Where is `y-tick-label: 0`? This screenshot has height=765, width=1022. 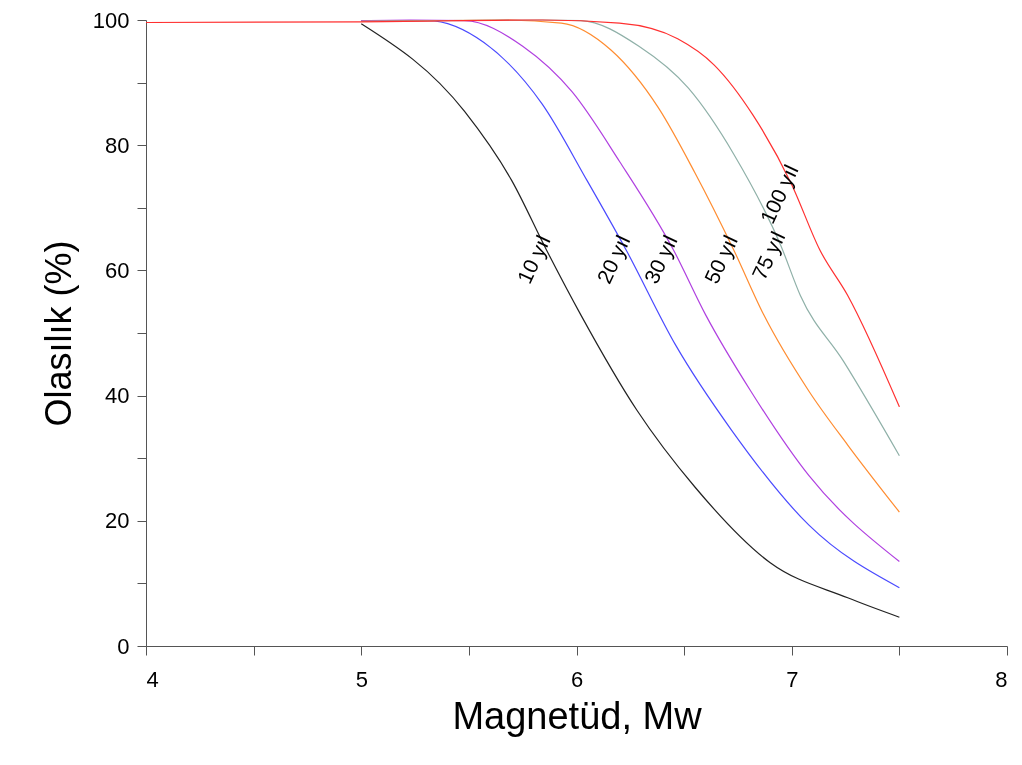 y-tick-label: 0 is located at coordinates (123, 646).